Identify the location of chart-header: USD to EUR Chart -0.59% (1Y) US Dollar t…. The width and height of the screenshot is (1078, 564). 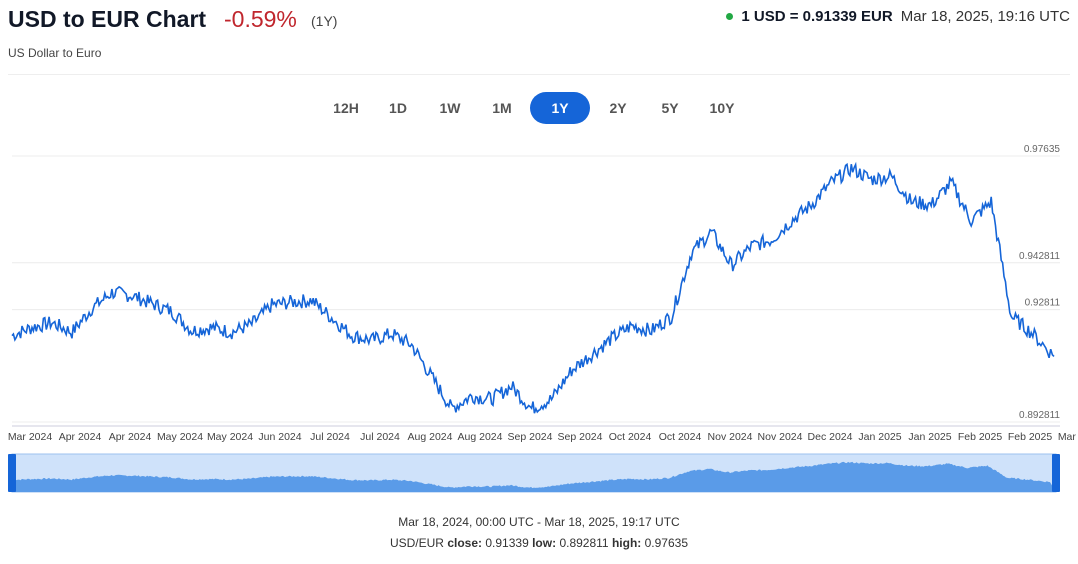
(539, 39).